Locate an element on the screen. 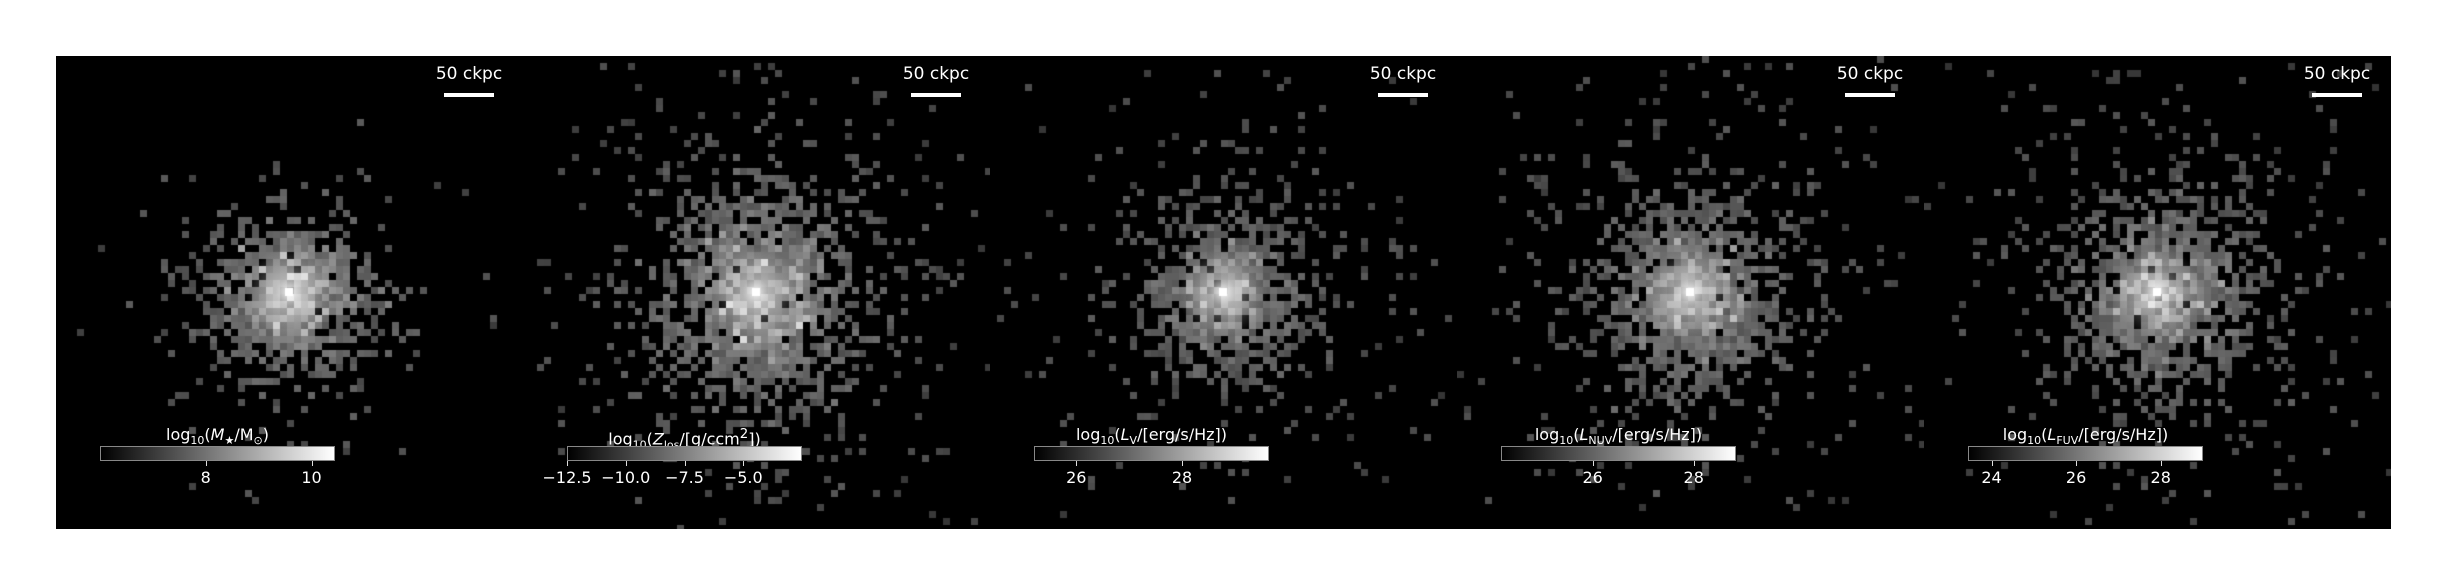 Image resolution: width=2444 pixels, height=584 pixels. label-unit-sup: 2 is located at coordinates (744, 434).